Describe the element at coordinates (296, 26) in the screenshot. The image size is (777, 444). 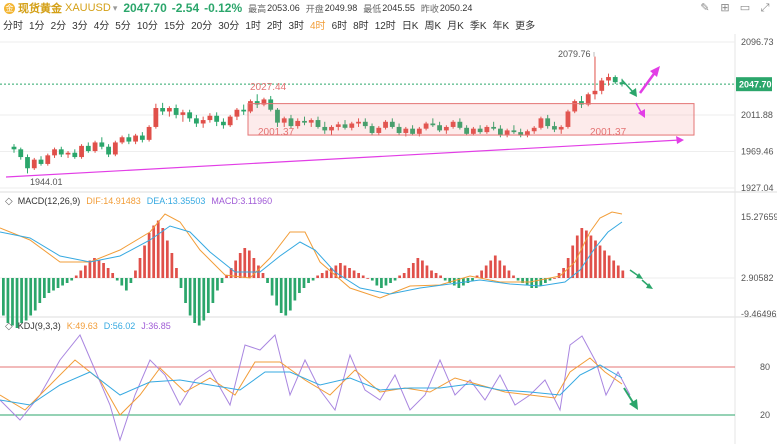
I see `tab-12: 3时` at that location.